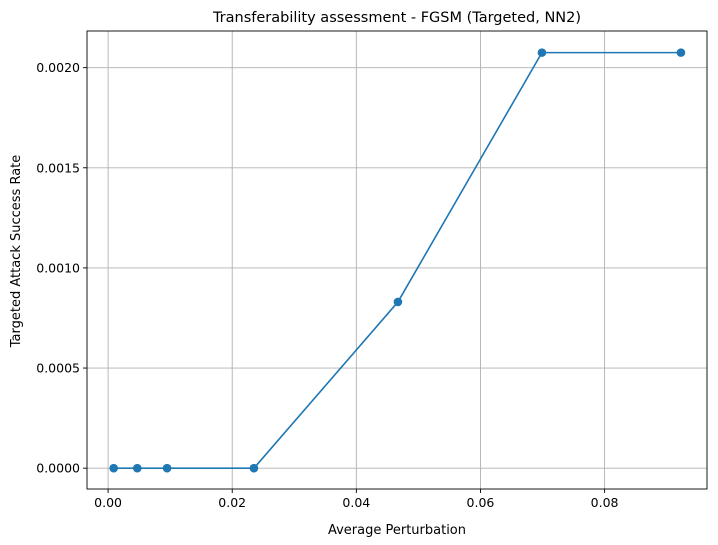  Describe the element at coordinates (58, 368) in the screenshot. I see `y-tick-label: 0.0005` at that location.